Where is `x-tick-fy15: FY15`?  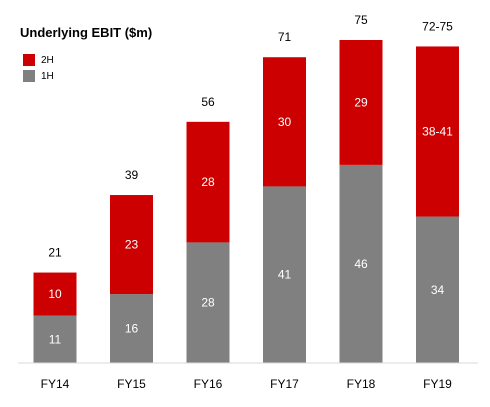 x-tick-fy15: FY15 is located at coordinates (131, 384).